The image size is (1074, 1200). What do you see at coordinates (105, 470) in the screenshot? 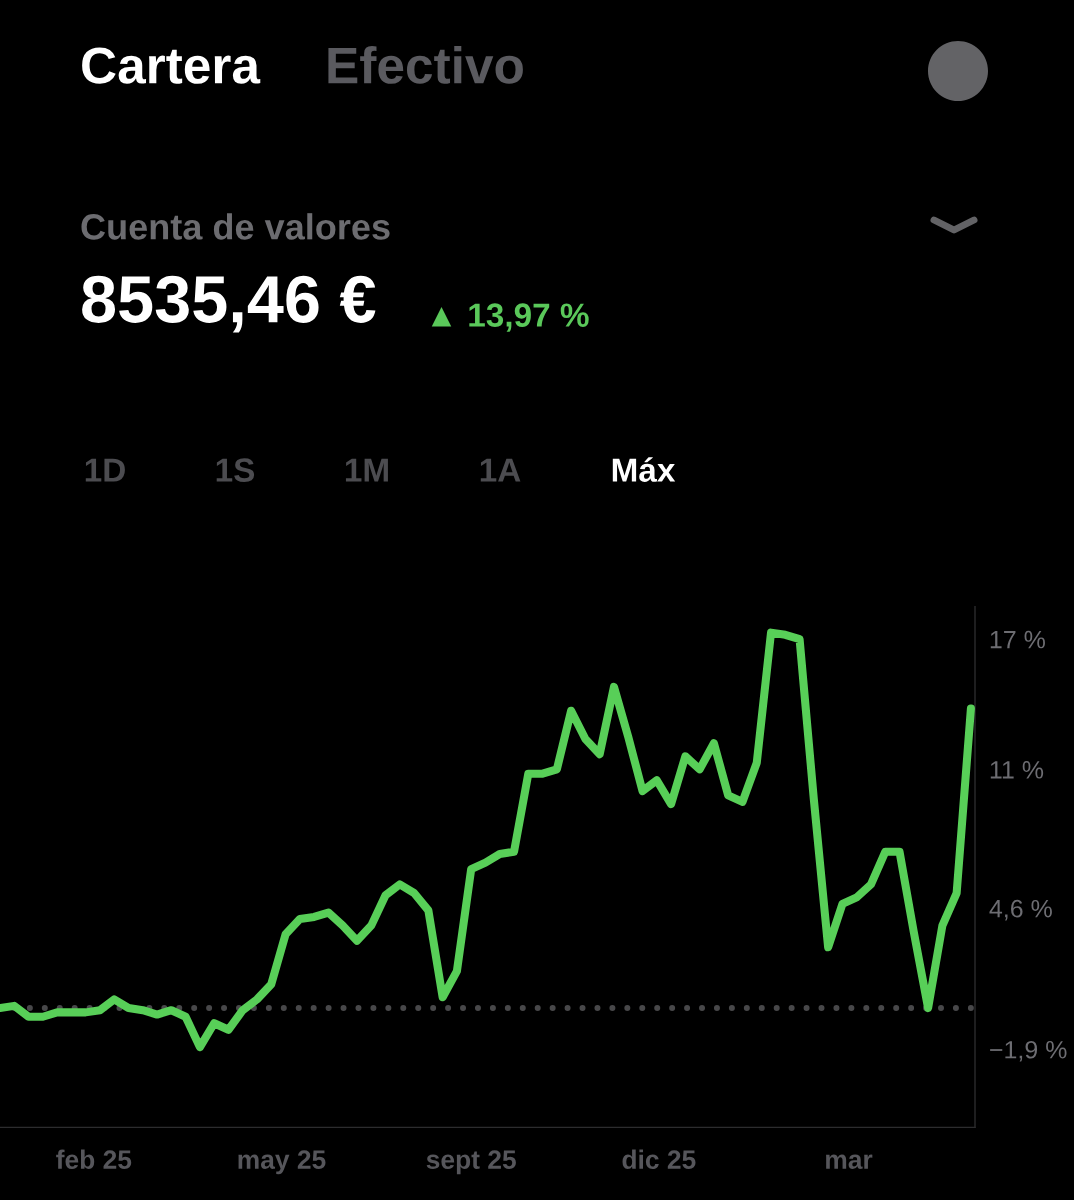
I see `text: 1D` at bounding box center [105, 470].